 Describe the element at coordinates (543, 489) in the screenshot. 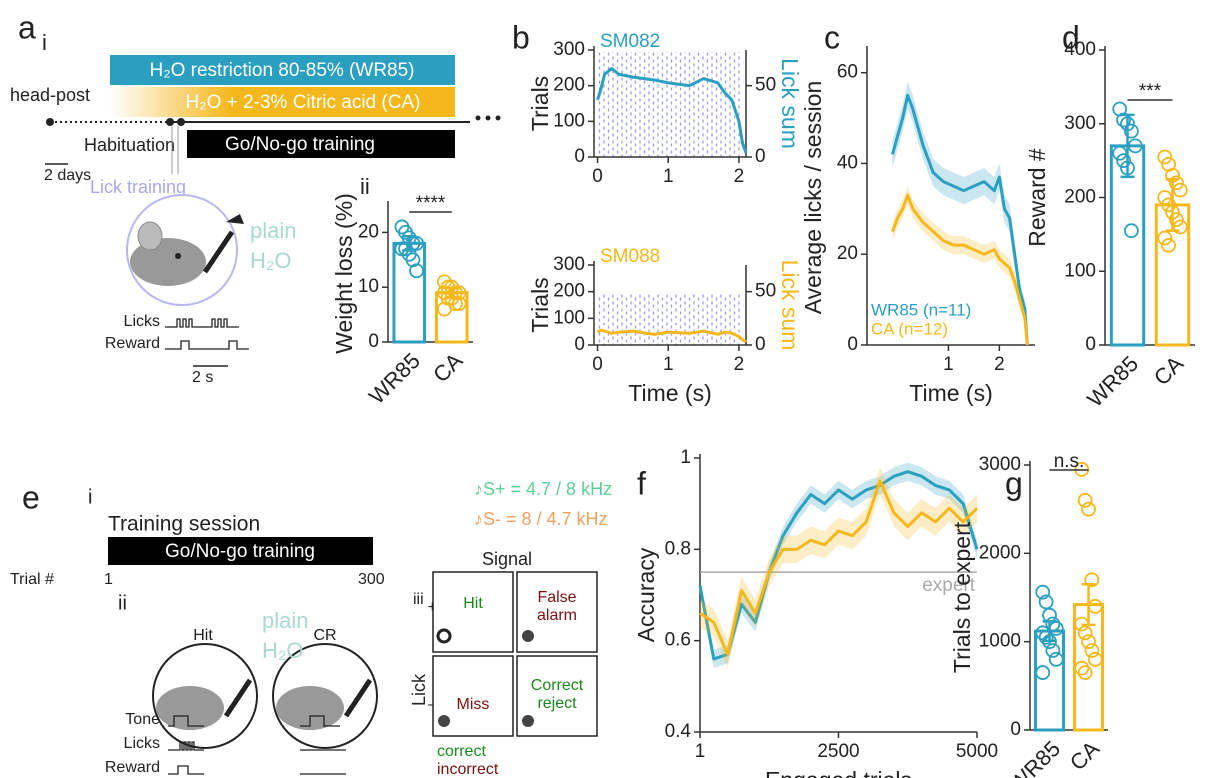

I see `s-plus: ♪S+ = 4.7 / 8 kHz` at that location.